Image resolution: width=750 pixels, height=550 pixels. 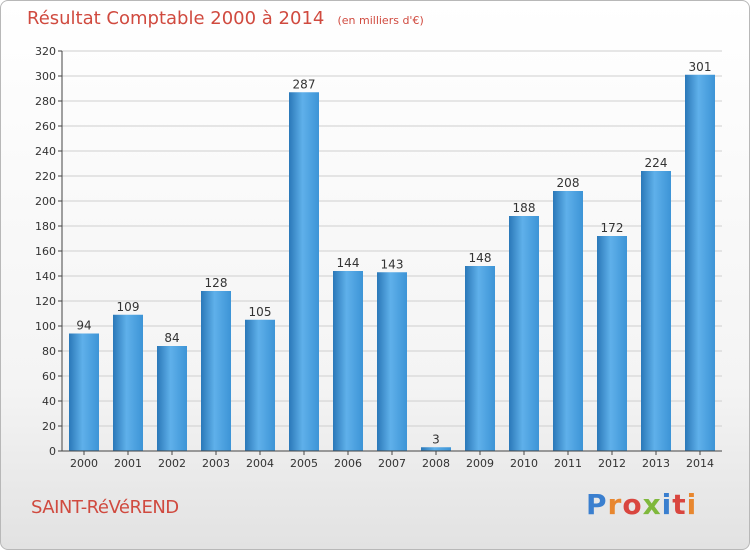 What do you see at coordinates (49, 351) in the screenshot?
I see `y-tick-label: 80` at bounding box center [49, 351].